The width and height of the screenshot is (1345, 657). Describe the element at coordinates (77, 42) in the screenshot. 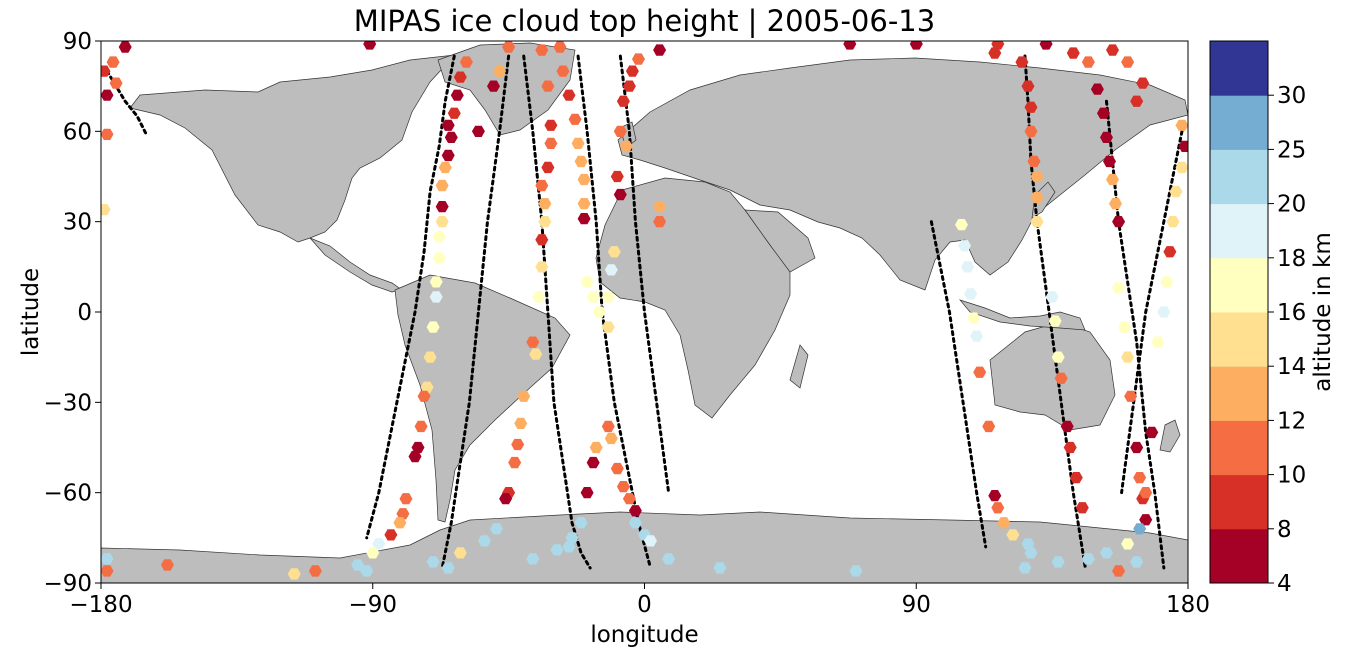

I see `y-tick-label: 90` at that location.